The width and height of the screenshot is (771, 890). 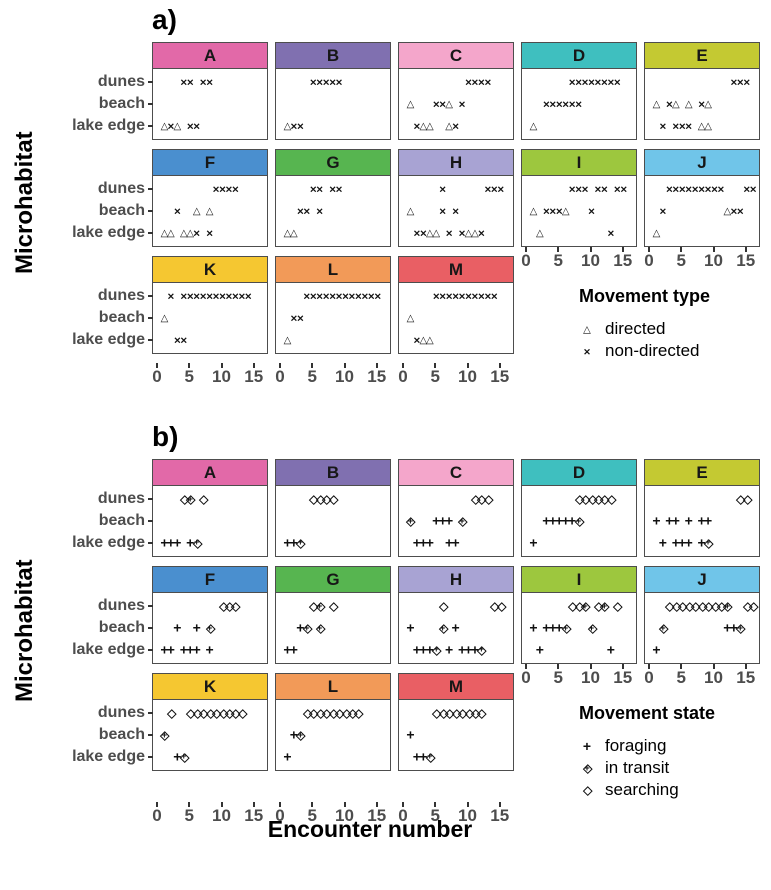 What do you see at coordinates (579, 162) in the screenshot?
I see `facet-header-I: I` at bounding box center [579, 162].